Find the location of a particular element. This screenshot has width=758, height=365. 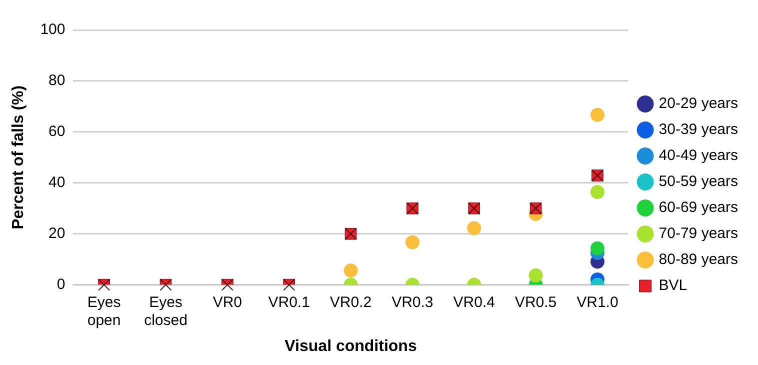

x-tick-label: VR0.2 is located at coordinates (351, 302).